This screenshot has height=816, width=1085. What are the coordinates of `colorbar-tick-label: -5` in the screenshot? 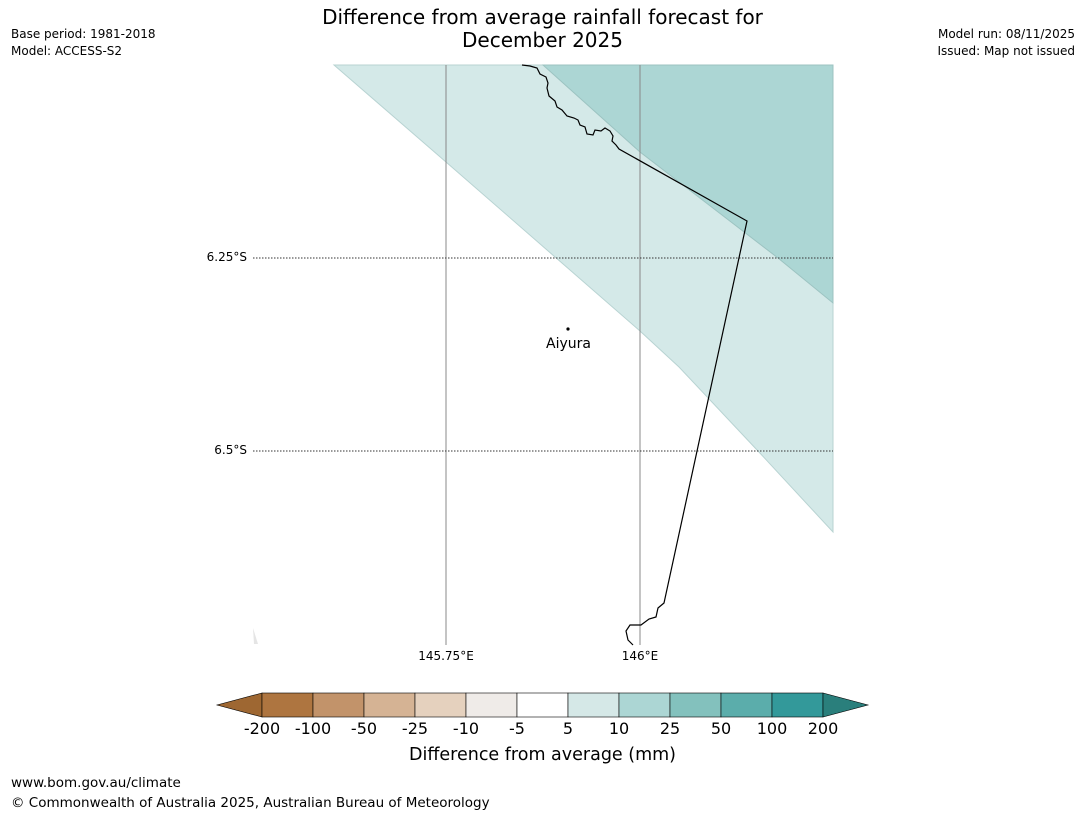 It's located at (517, 728).